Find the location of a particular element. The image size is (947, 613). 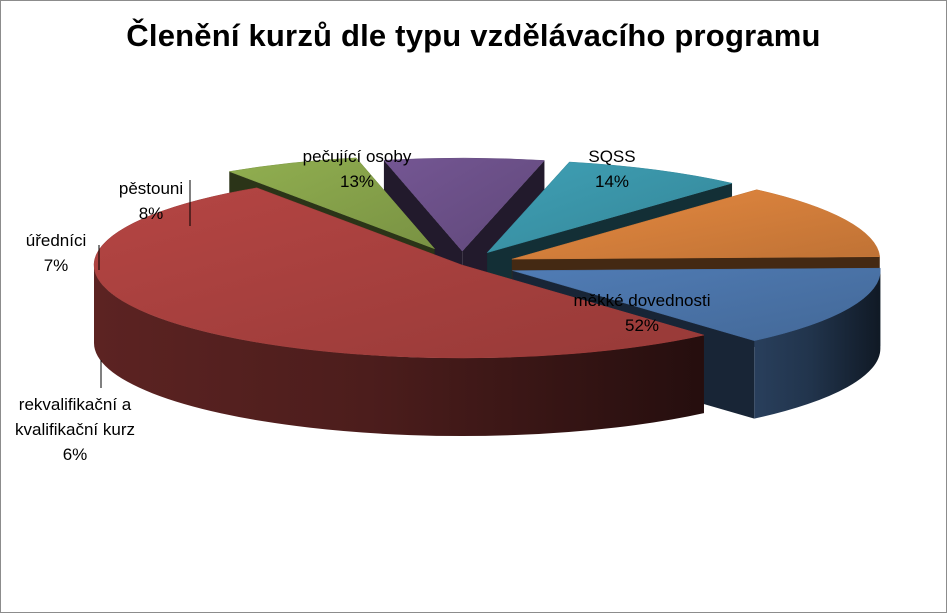

data-label-rekvalifikacni-a-kvalifikacni-kurz: rekvalifikační a kvalifikační kurz 6% is located at coordinates (75, 429).